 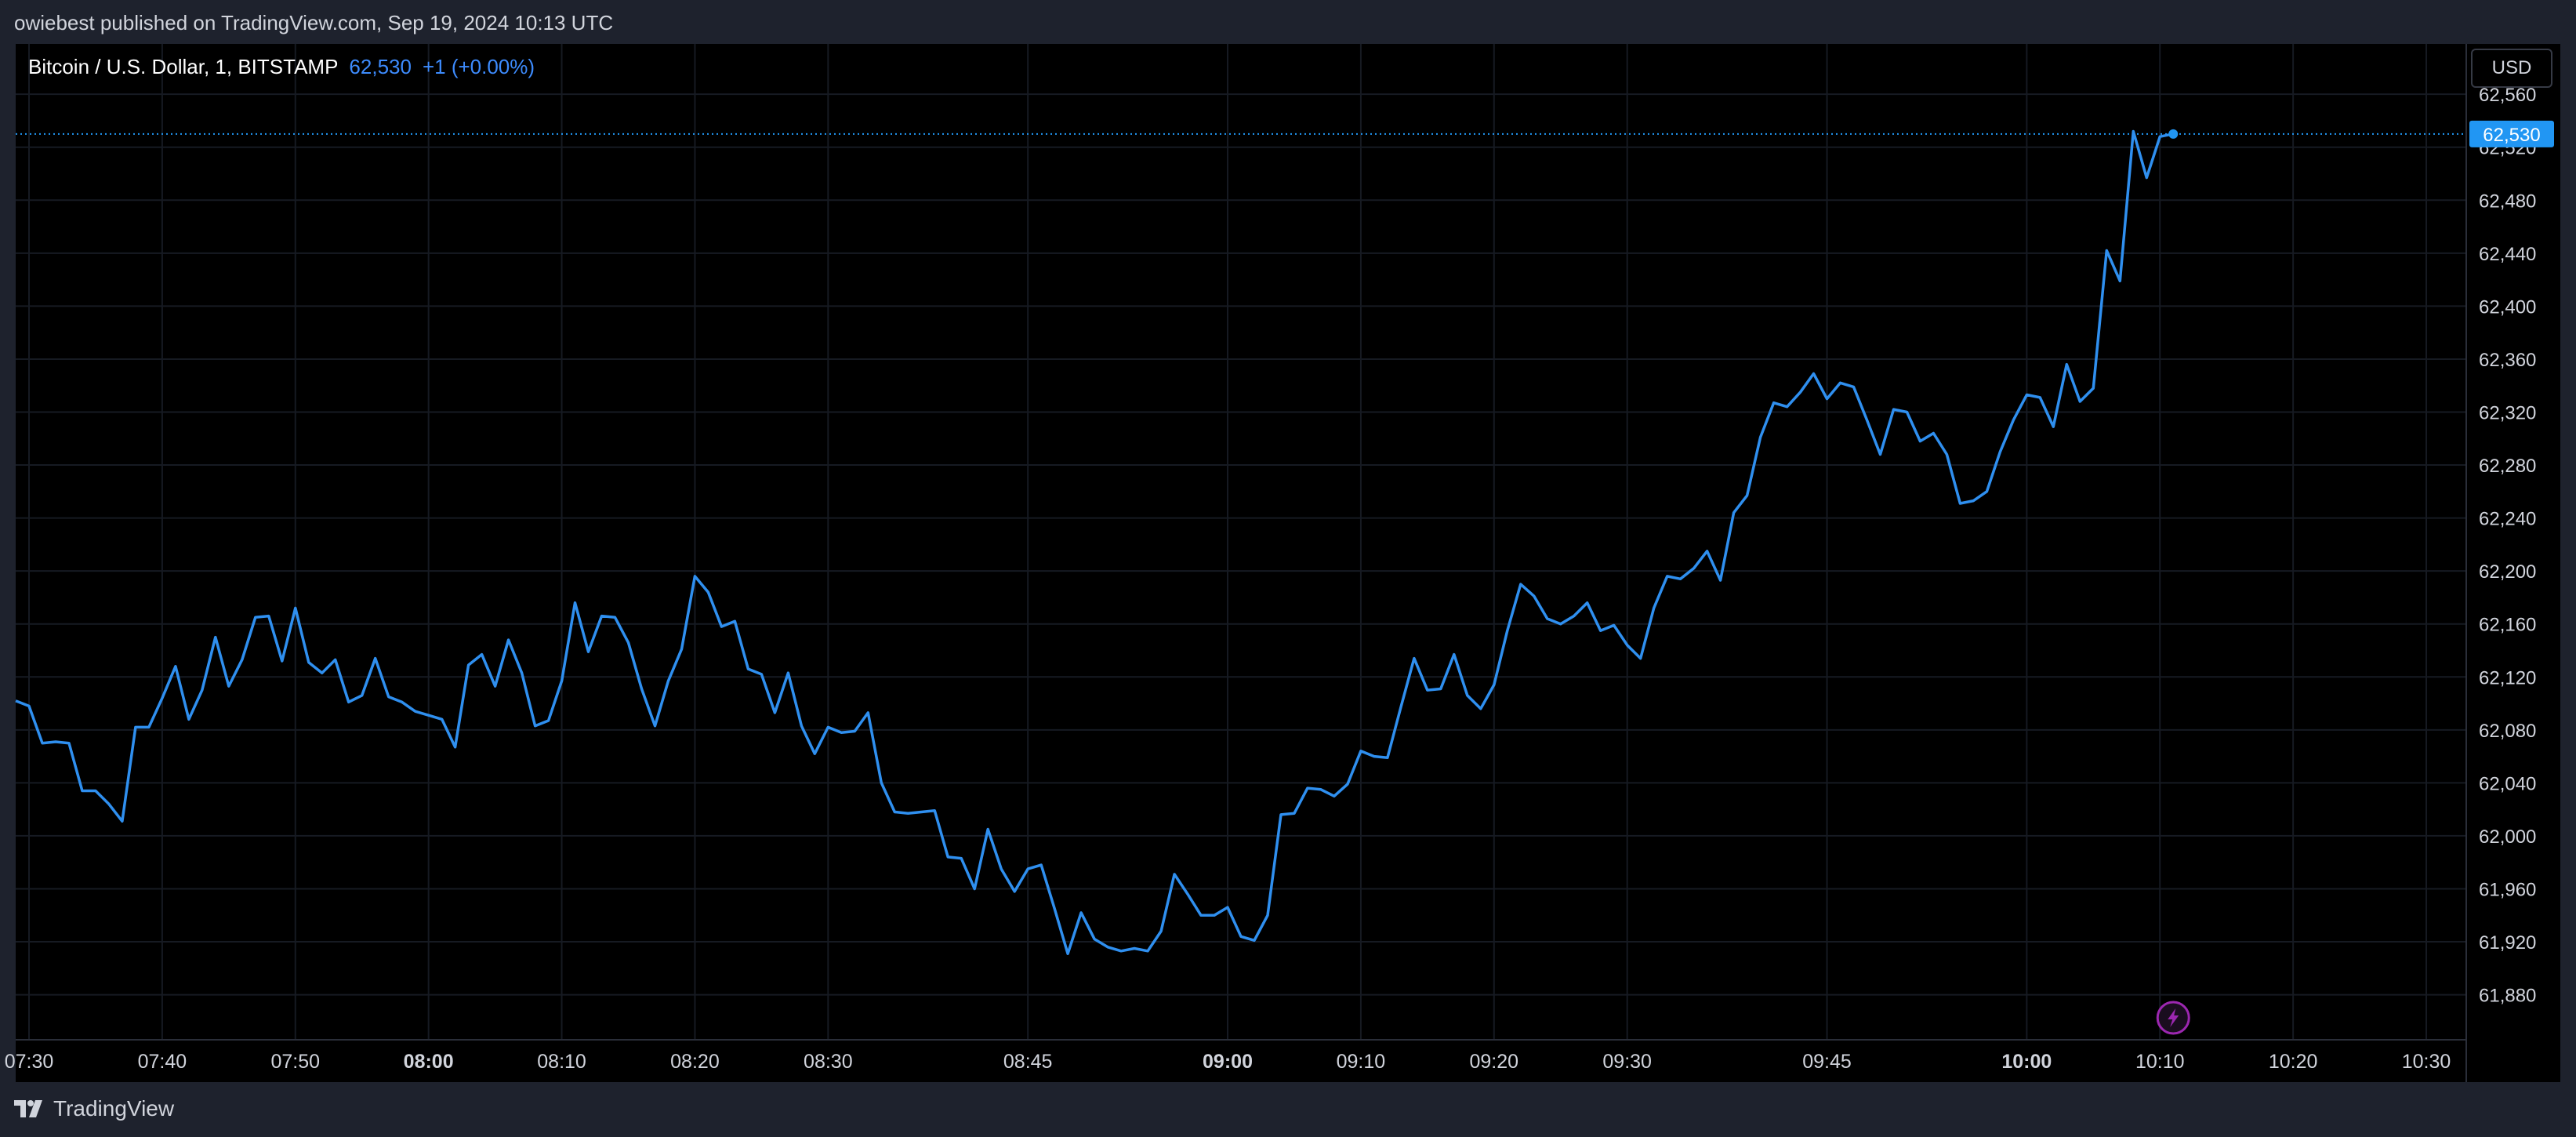 I want to click on time-tick-label: 07:30, so click(x=30, y=1062).